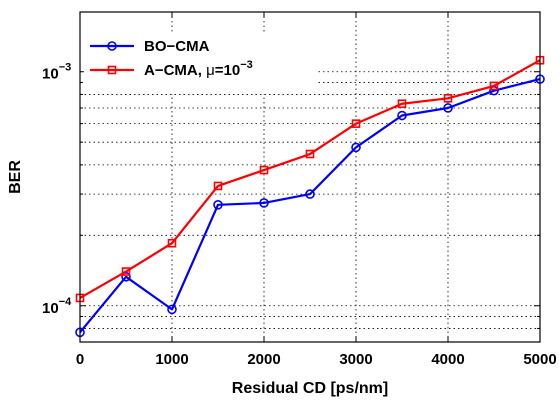 This screenshot has height=403, width=559. What do you see at coordinates (15, 177) in the screenshot?
I see `y-axis-label: BER` at bounding box center [15, 177].